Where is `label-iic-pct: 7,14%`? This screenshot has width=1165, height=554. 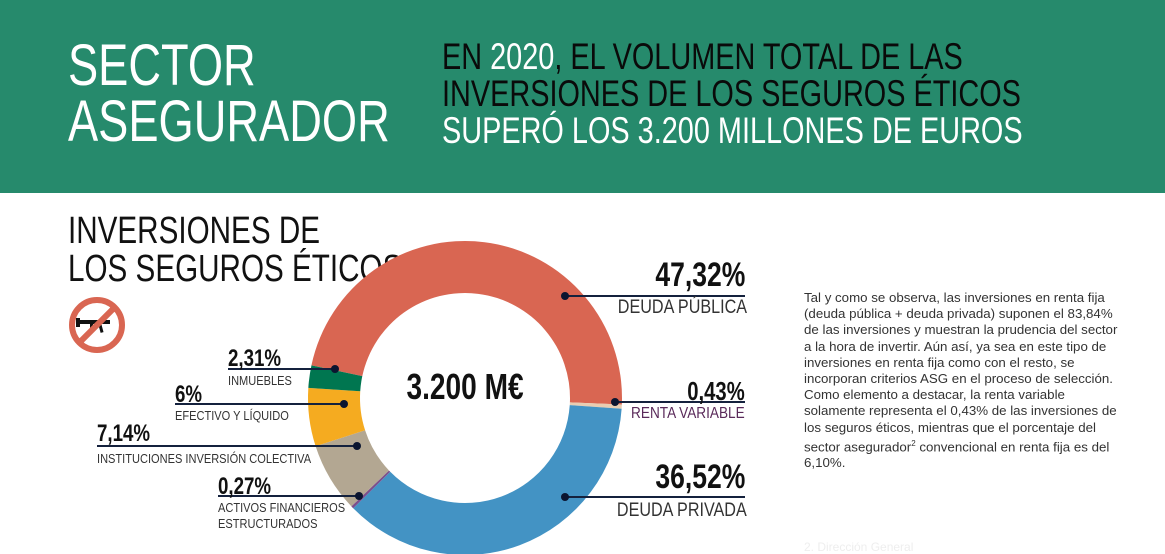 label-iic-pct: 7,14% is located at coordinates (124, 433).